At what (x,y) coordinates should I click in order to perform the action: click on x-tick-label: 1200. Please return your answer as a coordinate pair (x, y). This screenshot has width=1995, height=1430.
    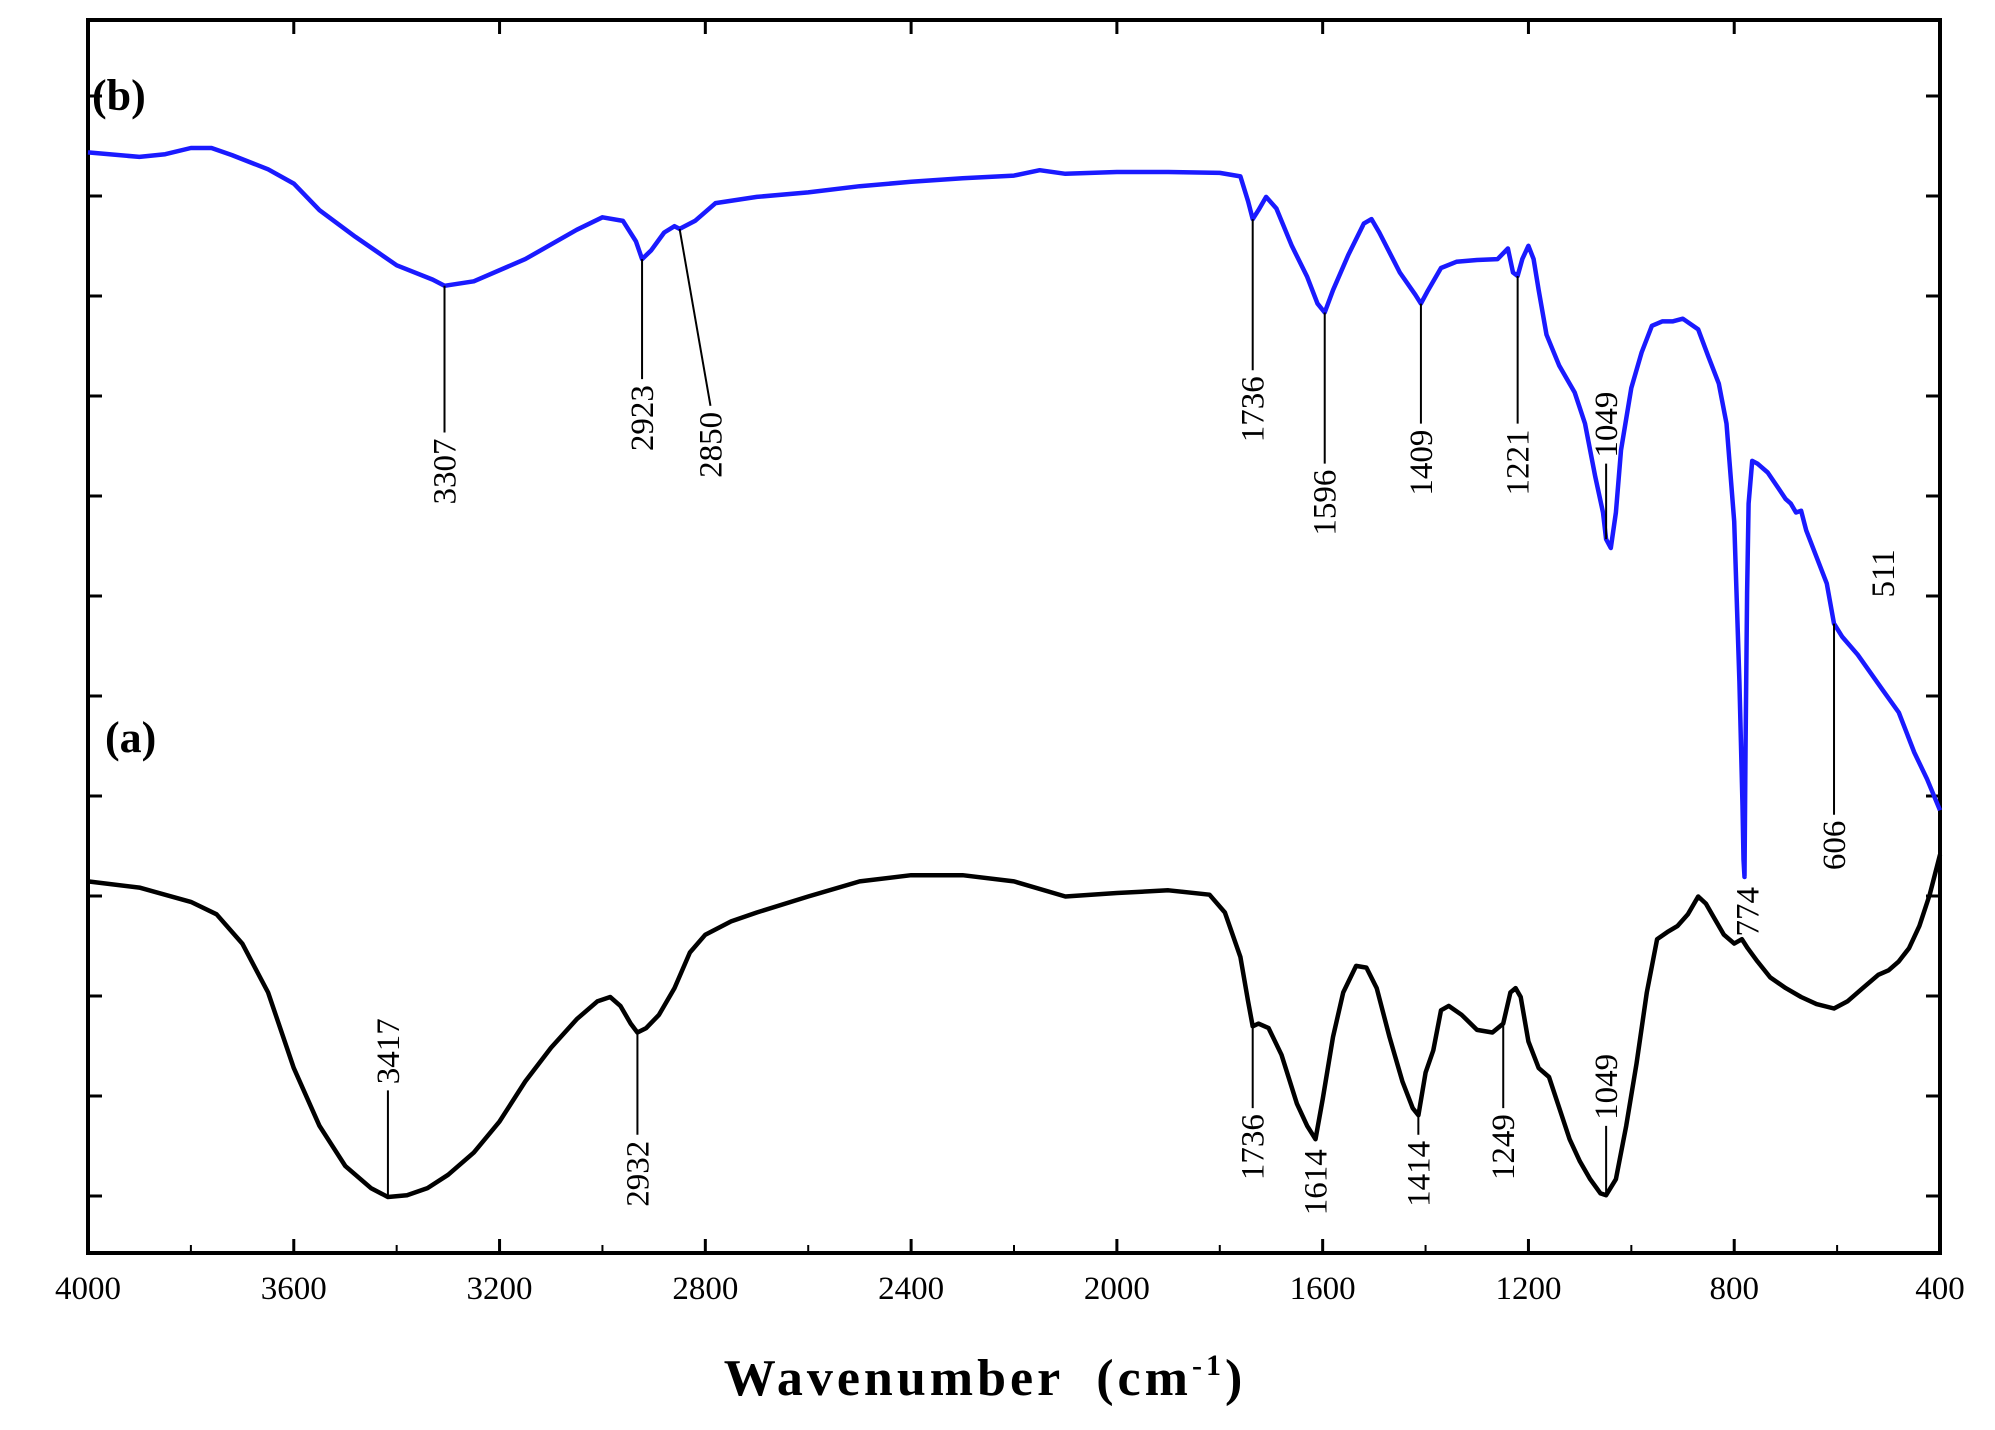
    Looking at the image, I should click on (1528, 1289).